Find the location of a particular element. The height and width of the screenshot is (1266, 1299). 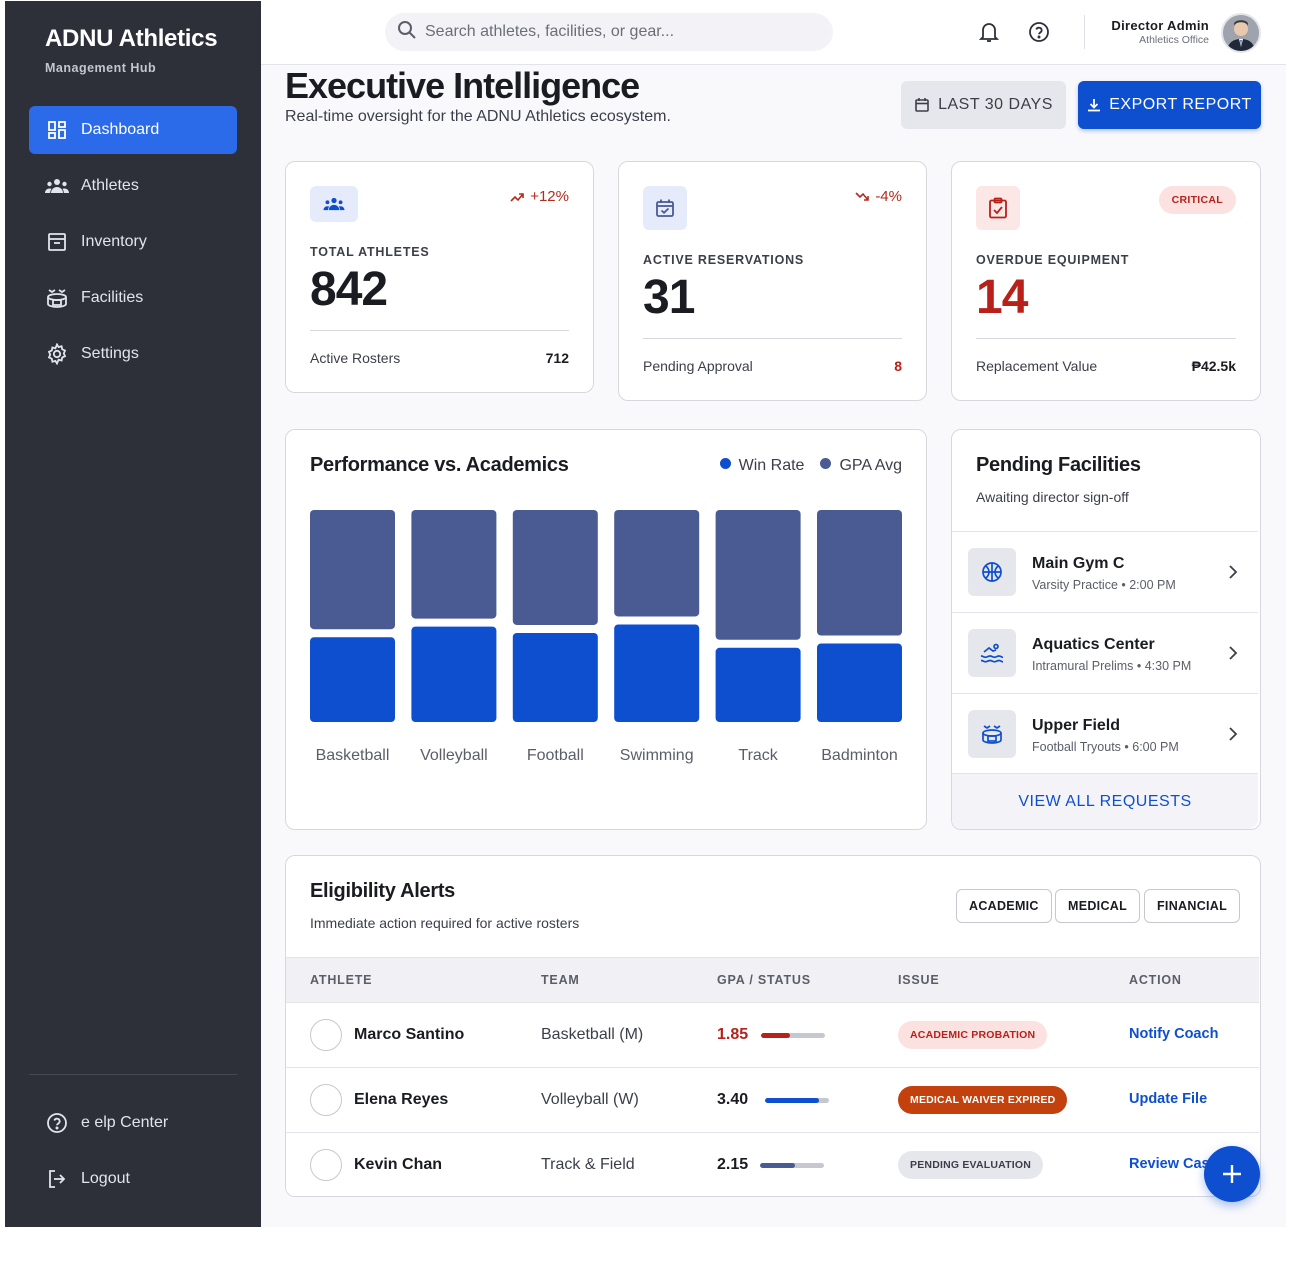

kpi-label: OVERDUE EQUIPMENT is located at coordinates (1053, 260).